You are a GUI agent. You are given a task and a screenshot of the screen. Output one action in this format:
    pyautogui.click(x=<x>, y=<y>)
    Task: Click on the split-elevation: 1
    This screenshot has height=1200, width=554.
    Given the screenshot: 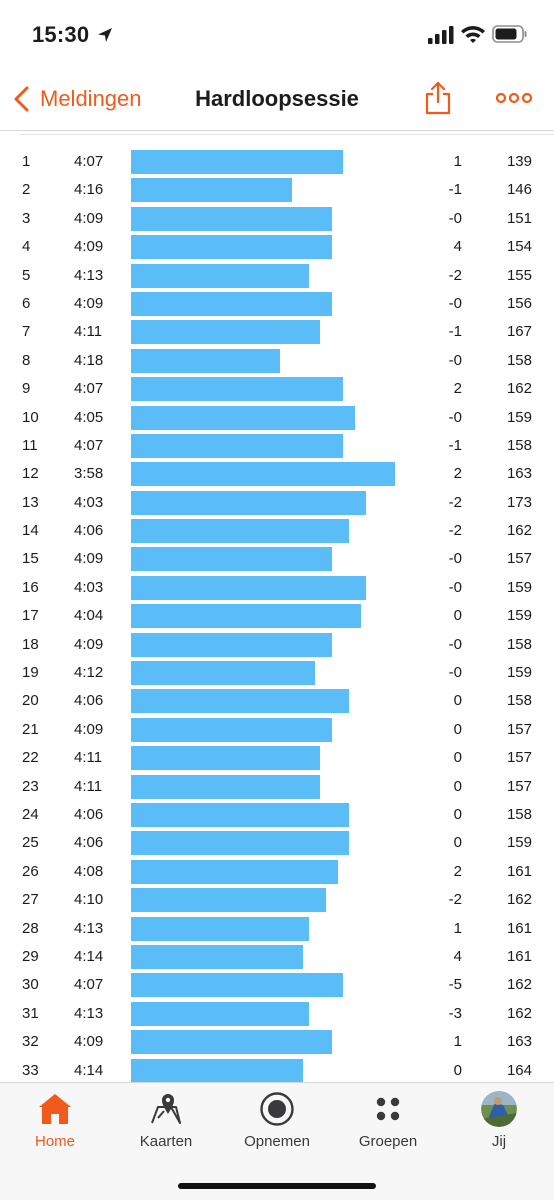 What is the action you would take?
    pyautogui.click(x=457, y=1042)
    